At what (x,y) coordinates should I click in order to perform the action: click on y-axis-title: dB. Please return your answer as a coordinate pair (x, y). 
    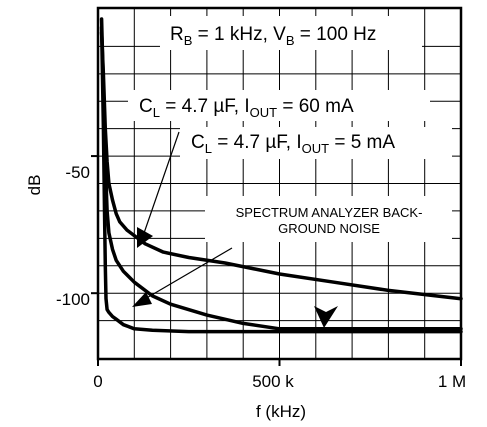
    Looking at the image, I should click on (34, 185).